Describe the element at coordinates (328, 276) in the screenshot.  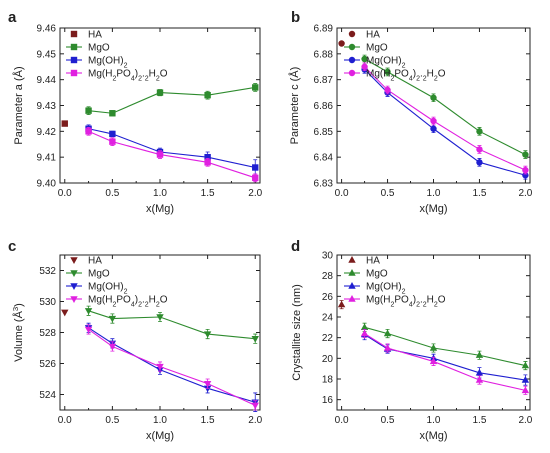
I see `y-tick-label: 28` at that location.